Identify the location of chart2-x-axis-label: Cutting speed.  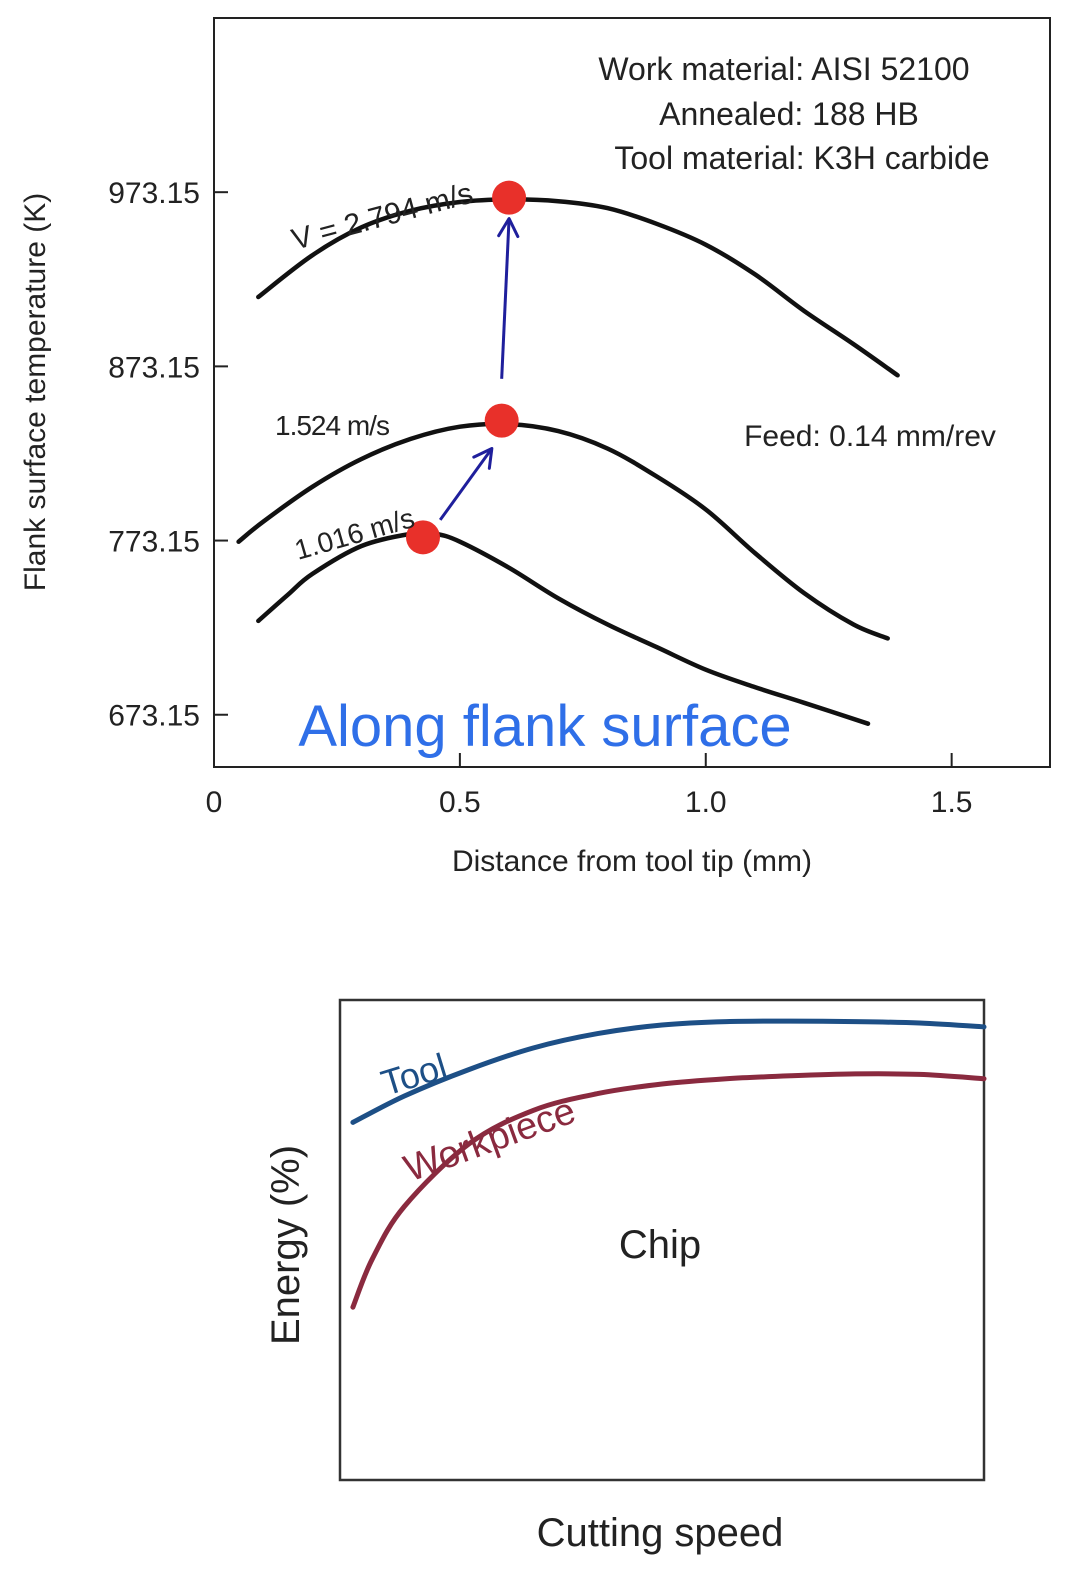
(660, 1533).